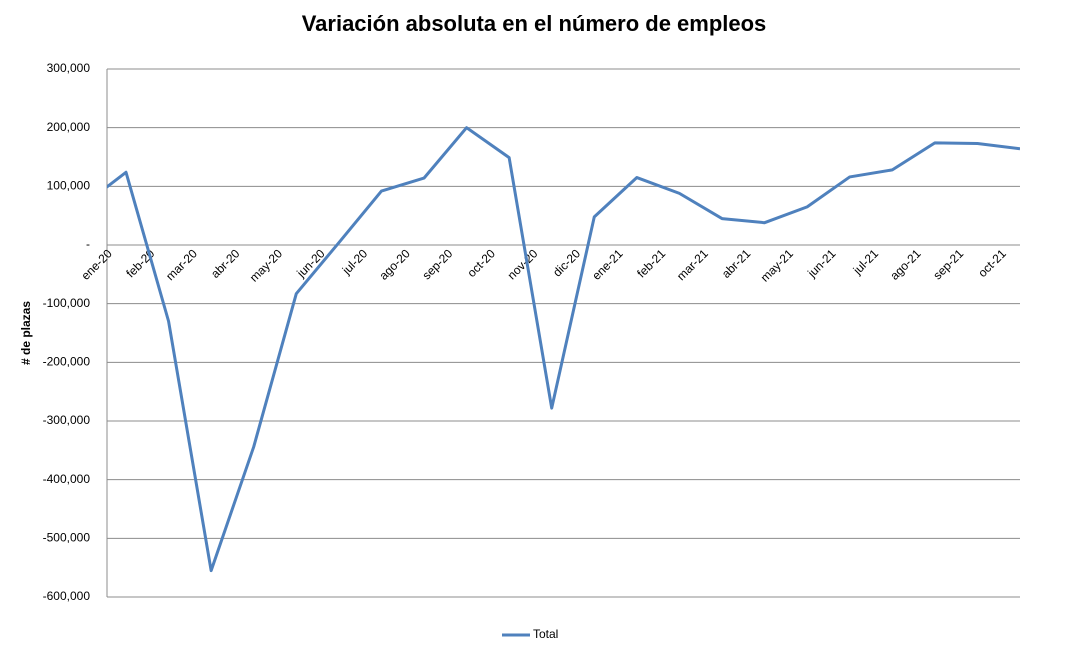 This screenshot has width=1069, height=672. Describe the element at coordinates (481, 263) in the screenshot. I see `x-tick-label: oct-20` at that location.